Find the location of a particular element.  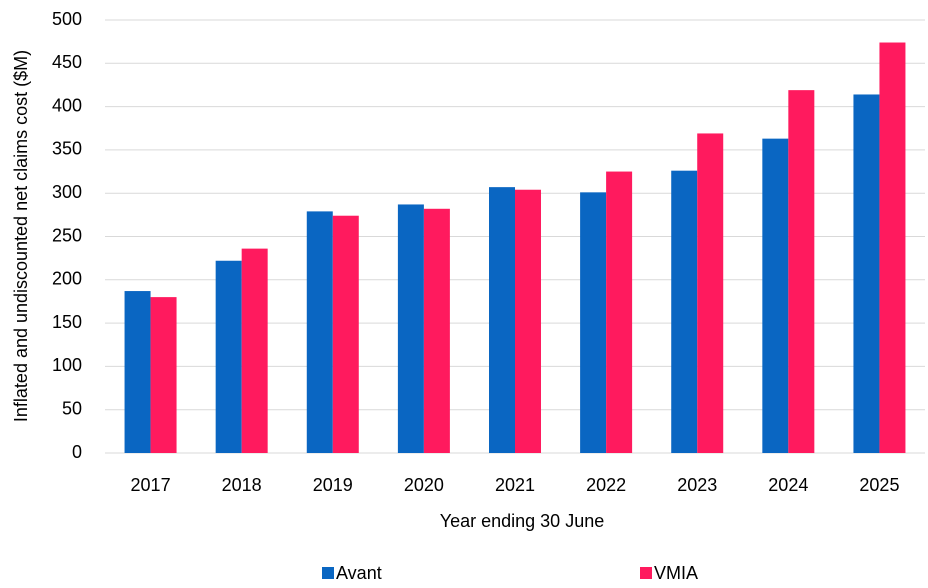

y-tick-label: 150 is located at coordinates (67, 322).